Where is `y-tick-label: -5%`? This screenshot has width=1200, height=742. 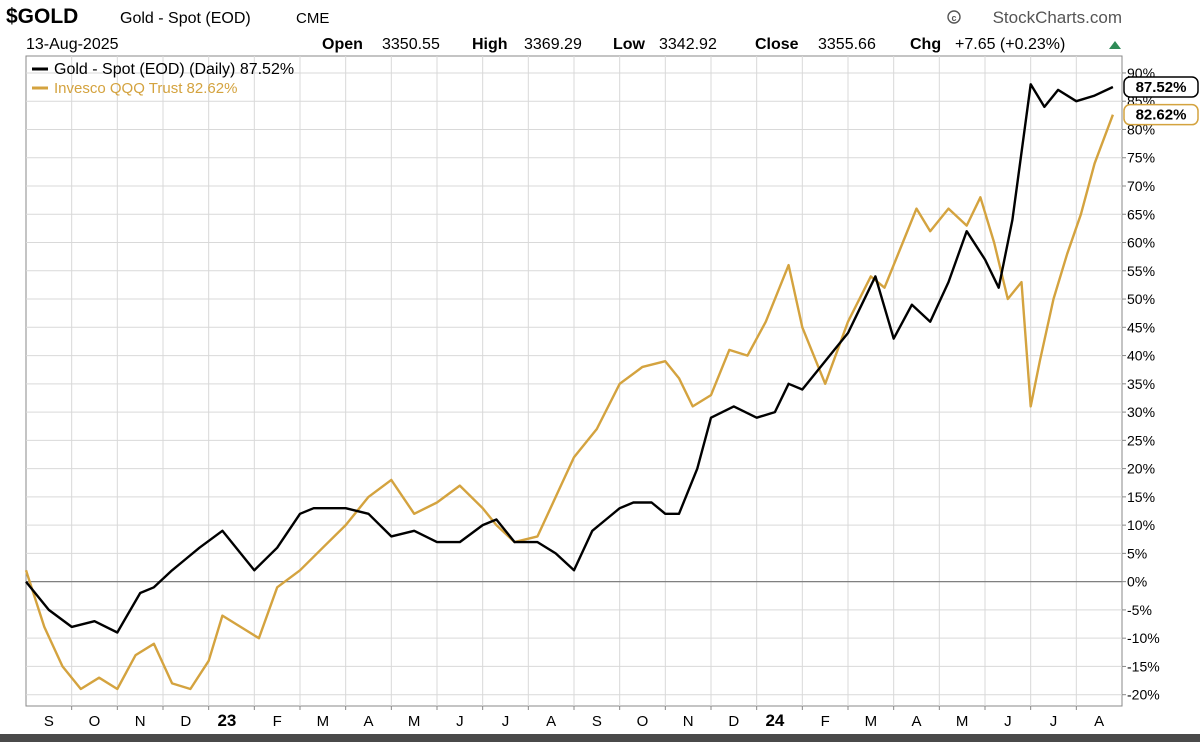 y-tick-label: -5% is located at coordinates (1139, 610).